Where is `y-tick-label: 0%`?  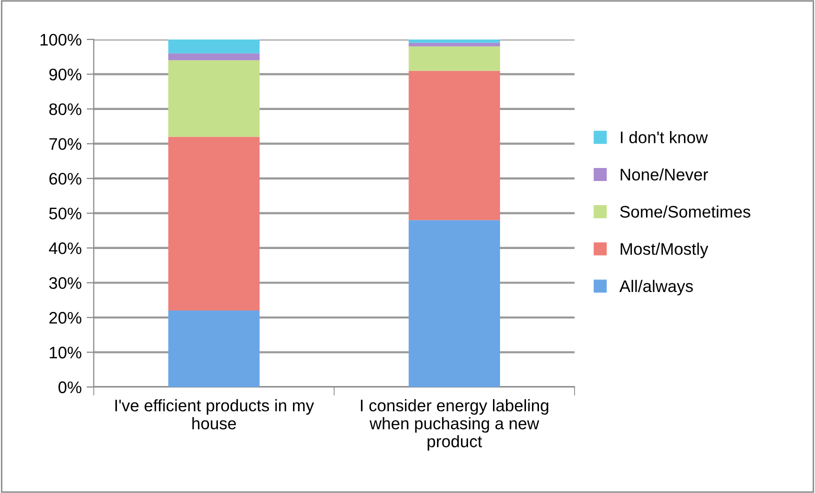 y-tick-label: 0% is located at coordinates (70, 387).